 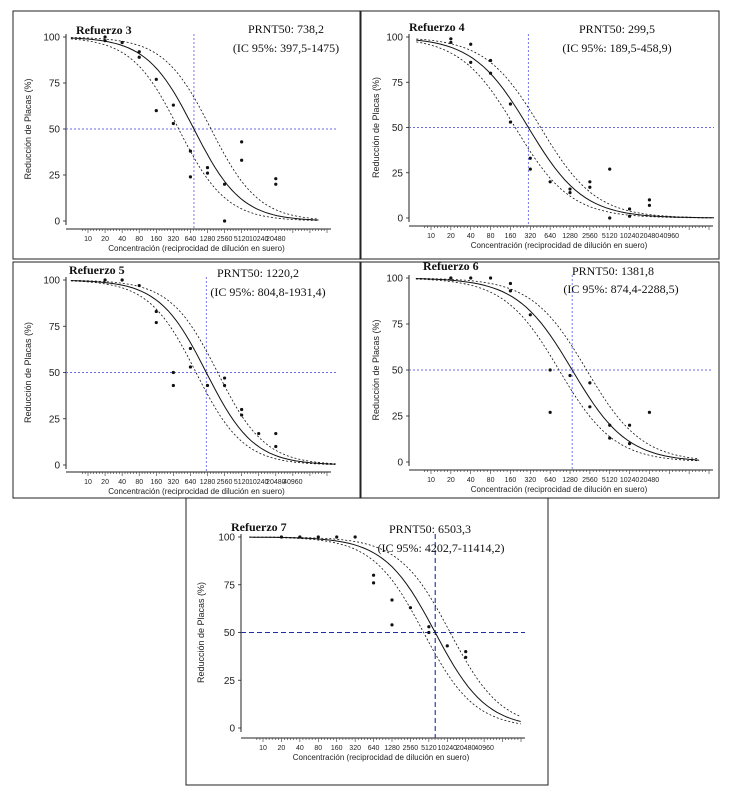 I want to click on ci-lower-curve, so click(x=385, y=630).